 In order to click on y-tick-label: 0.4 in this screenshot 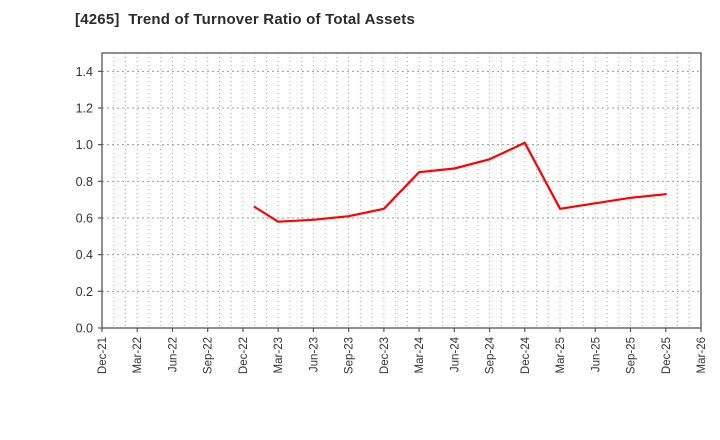, I will do `click(84, 255)`.